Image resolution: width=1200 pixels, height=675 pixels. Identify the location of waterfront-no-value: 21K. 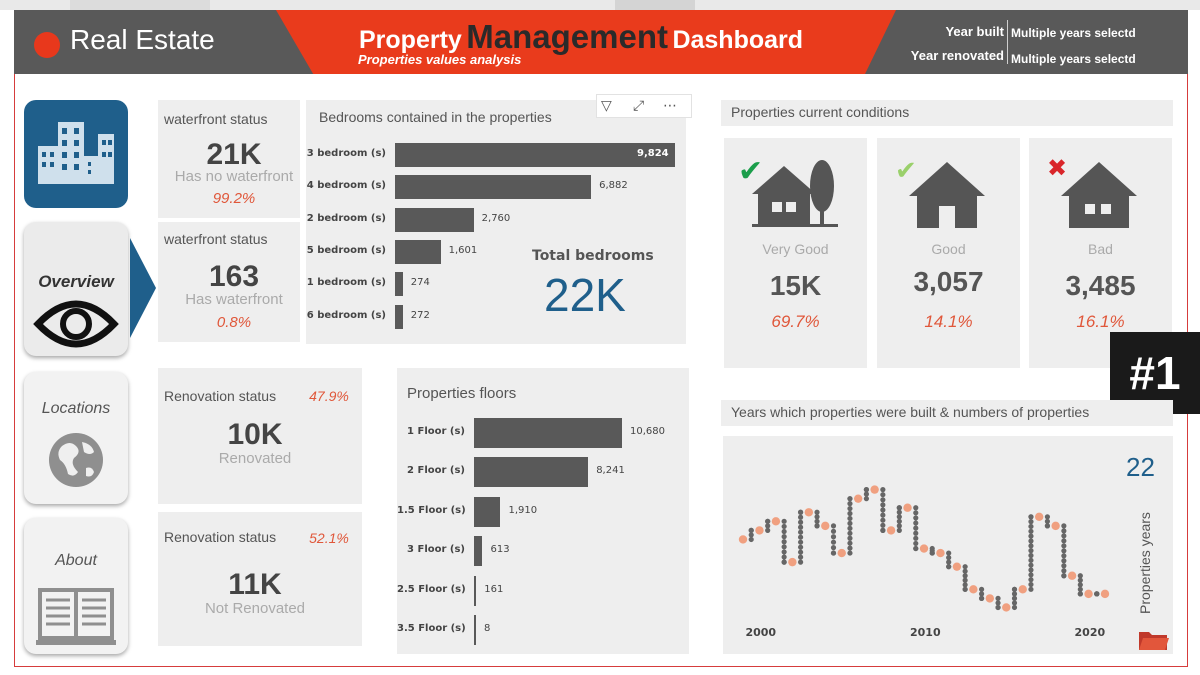
(234, 154).